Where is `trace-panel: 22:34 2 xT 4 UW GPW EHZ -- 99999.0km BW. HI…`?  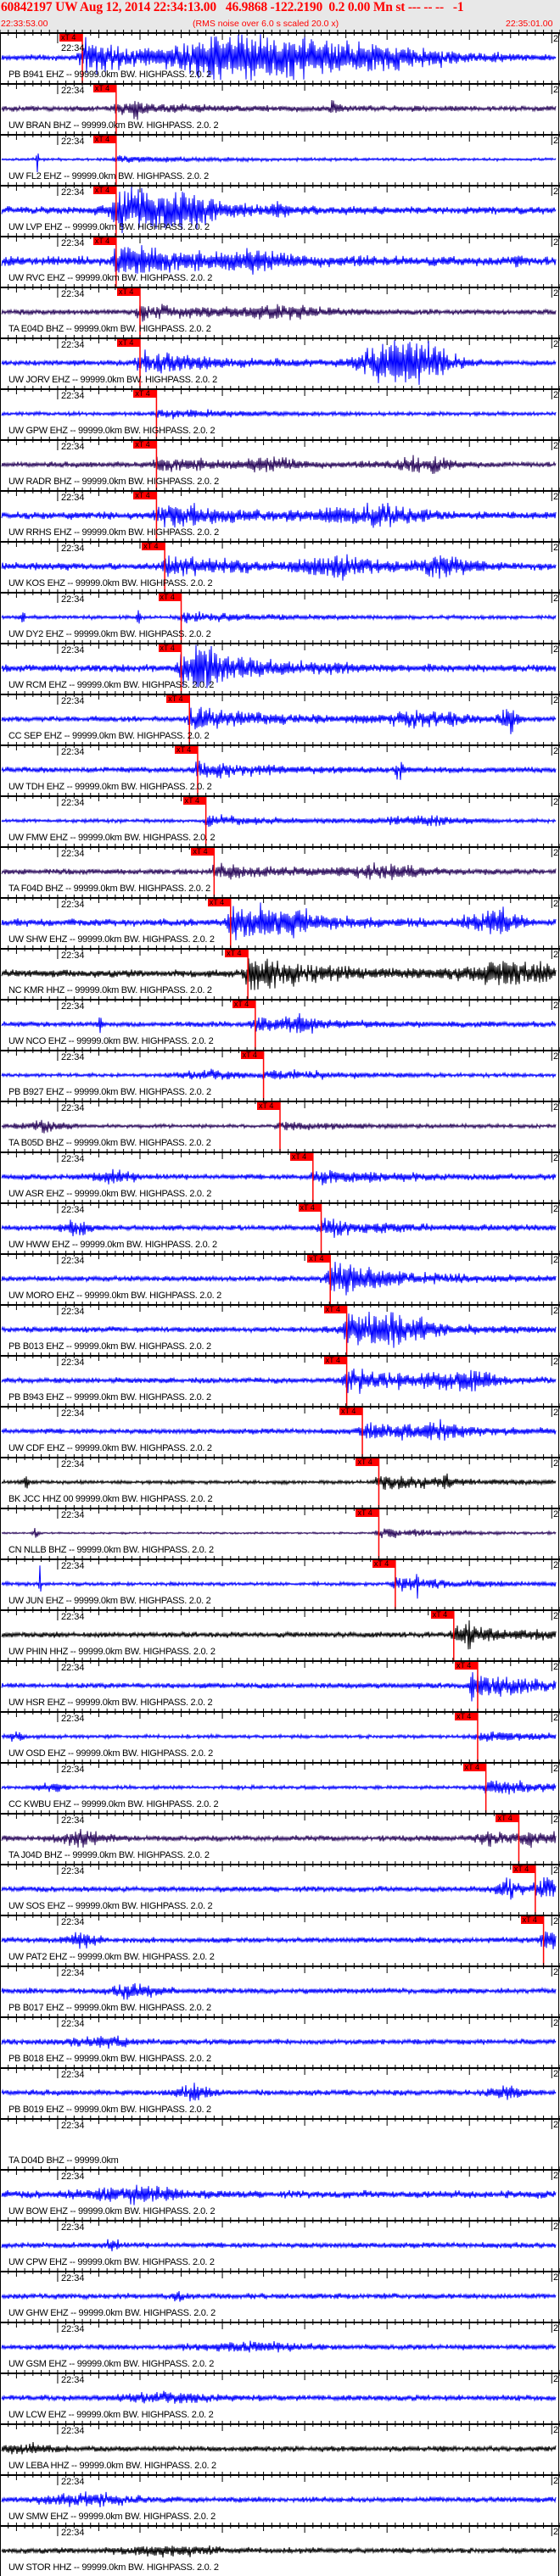
trace-panel: 22:34 2 xT 4 UW GPW EHZ -- 99999.0km BW. HI… is located at coordinates (280, 412).